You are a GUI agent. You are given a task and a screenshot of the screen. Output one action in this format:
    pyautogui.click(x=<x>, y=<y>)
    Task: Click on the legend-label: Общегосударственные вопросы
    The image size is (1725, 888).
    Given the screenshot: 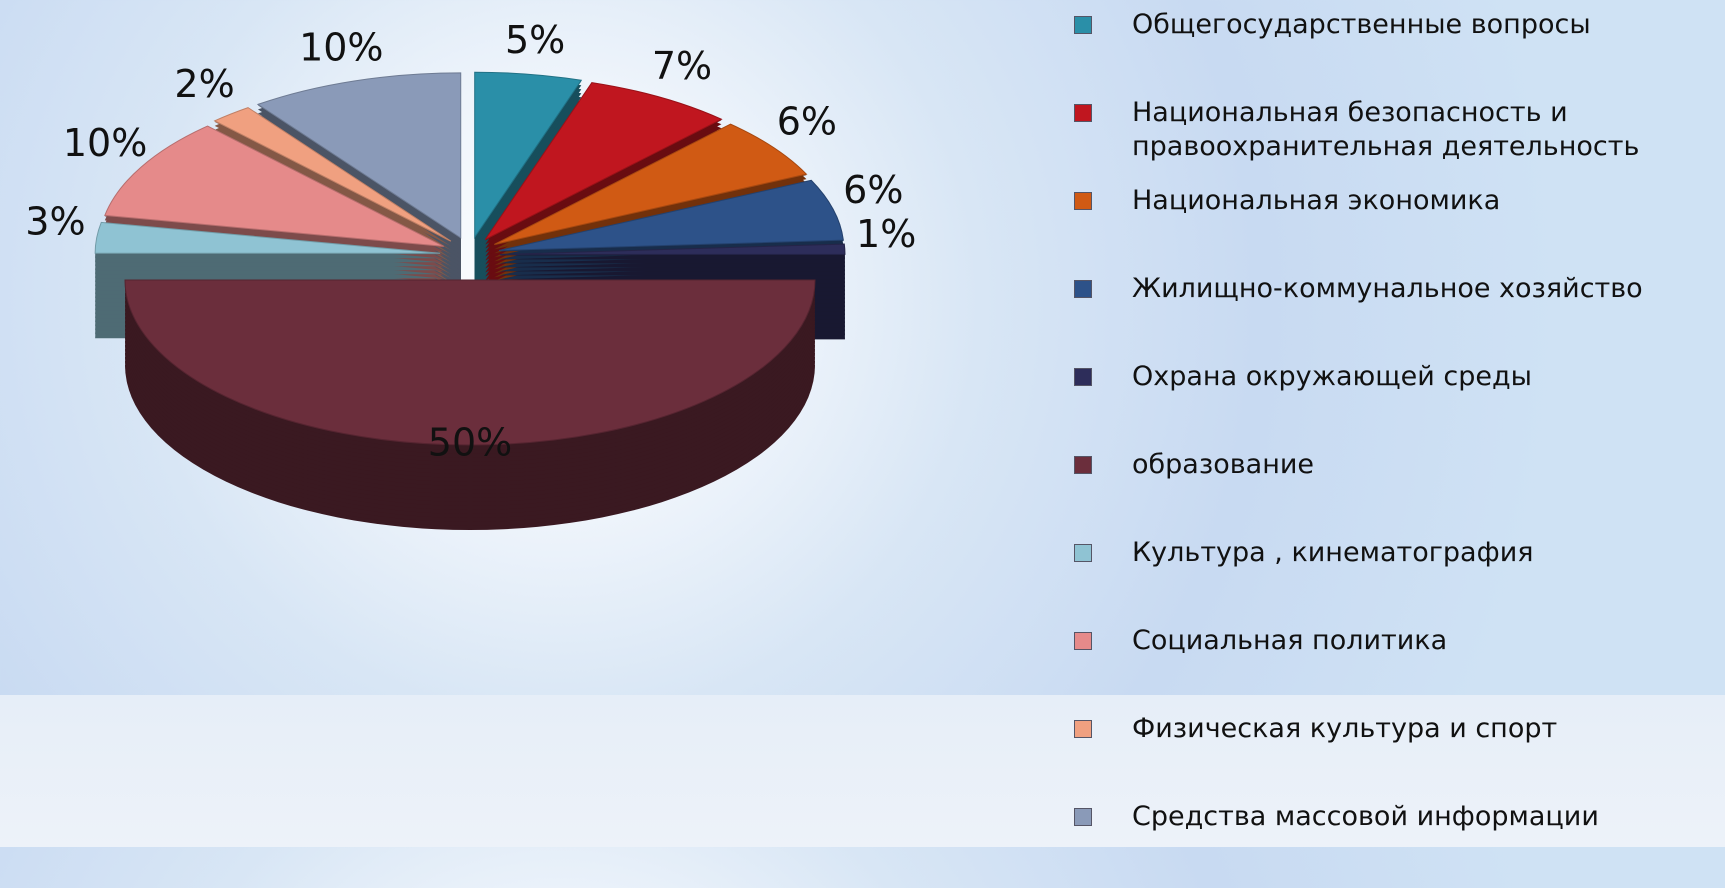 What is the action you would take?
    pyautogui.click(x=1361, y=24)
    